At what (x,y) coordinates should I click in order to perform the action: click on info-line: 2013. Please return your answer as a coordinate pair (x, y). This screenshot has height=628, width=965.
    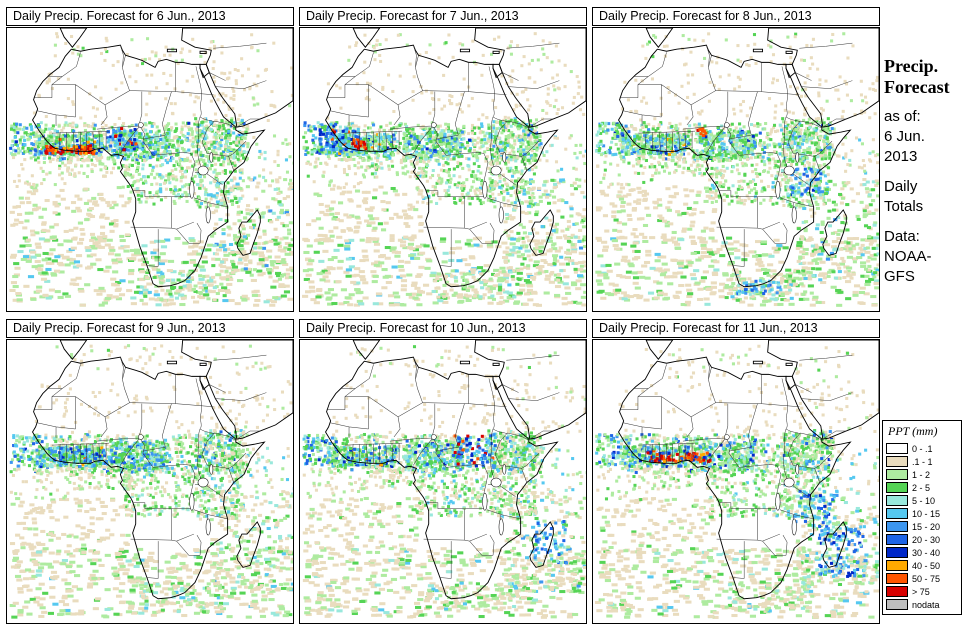
    Looking at the image, I should click on (901, 156).